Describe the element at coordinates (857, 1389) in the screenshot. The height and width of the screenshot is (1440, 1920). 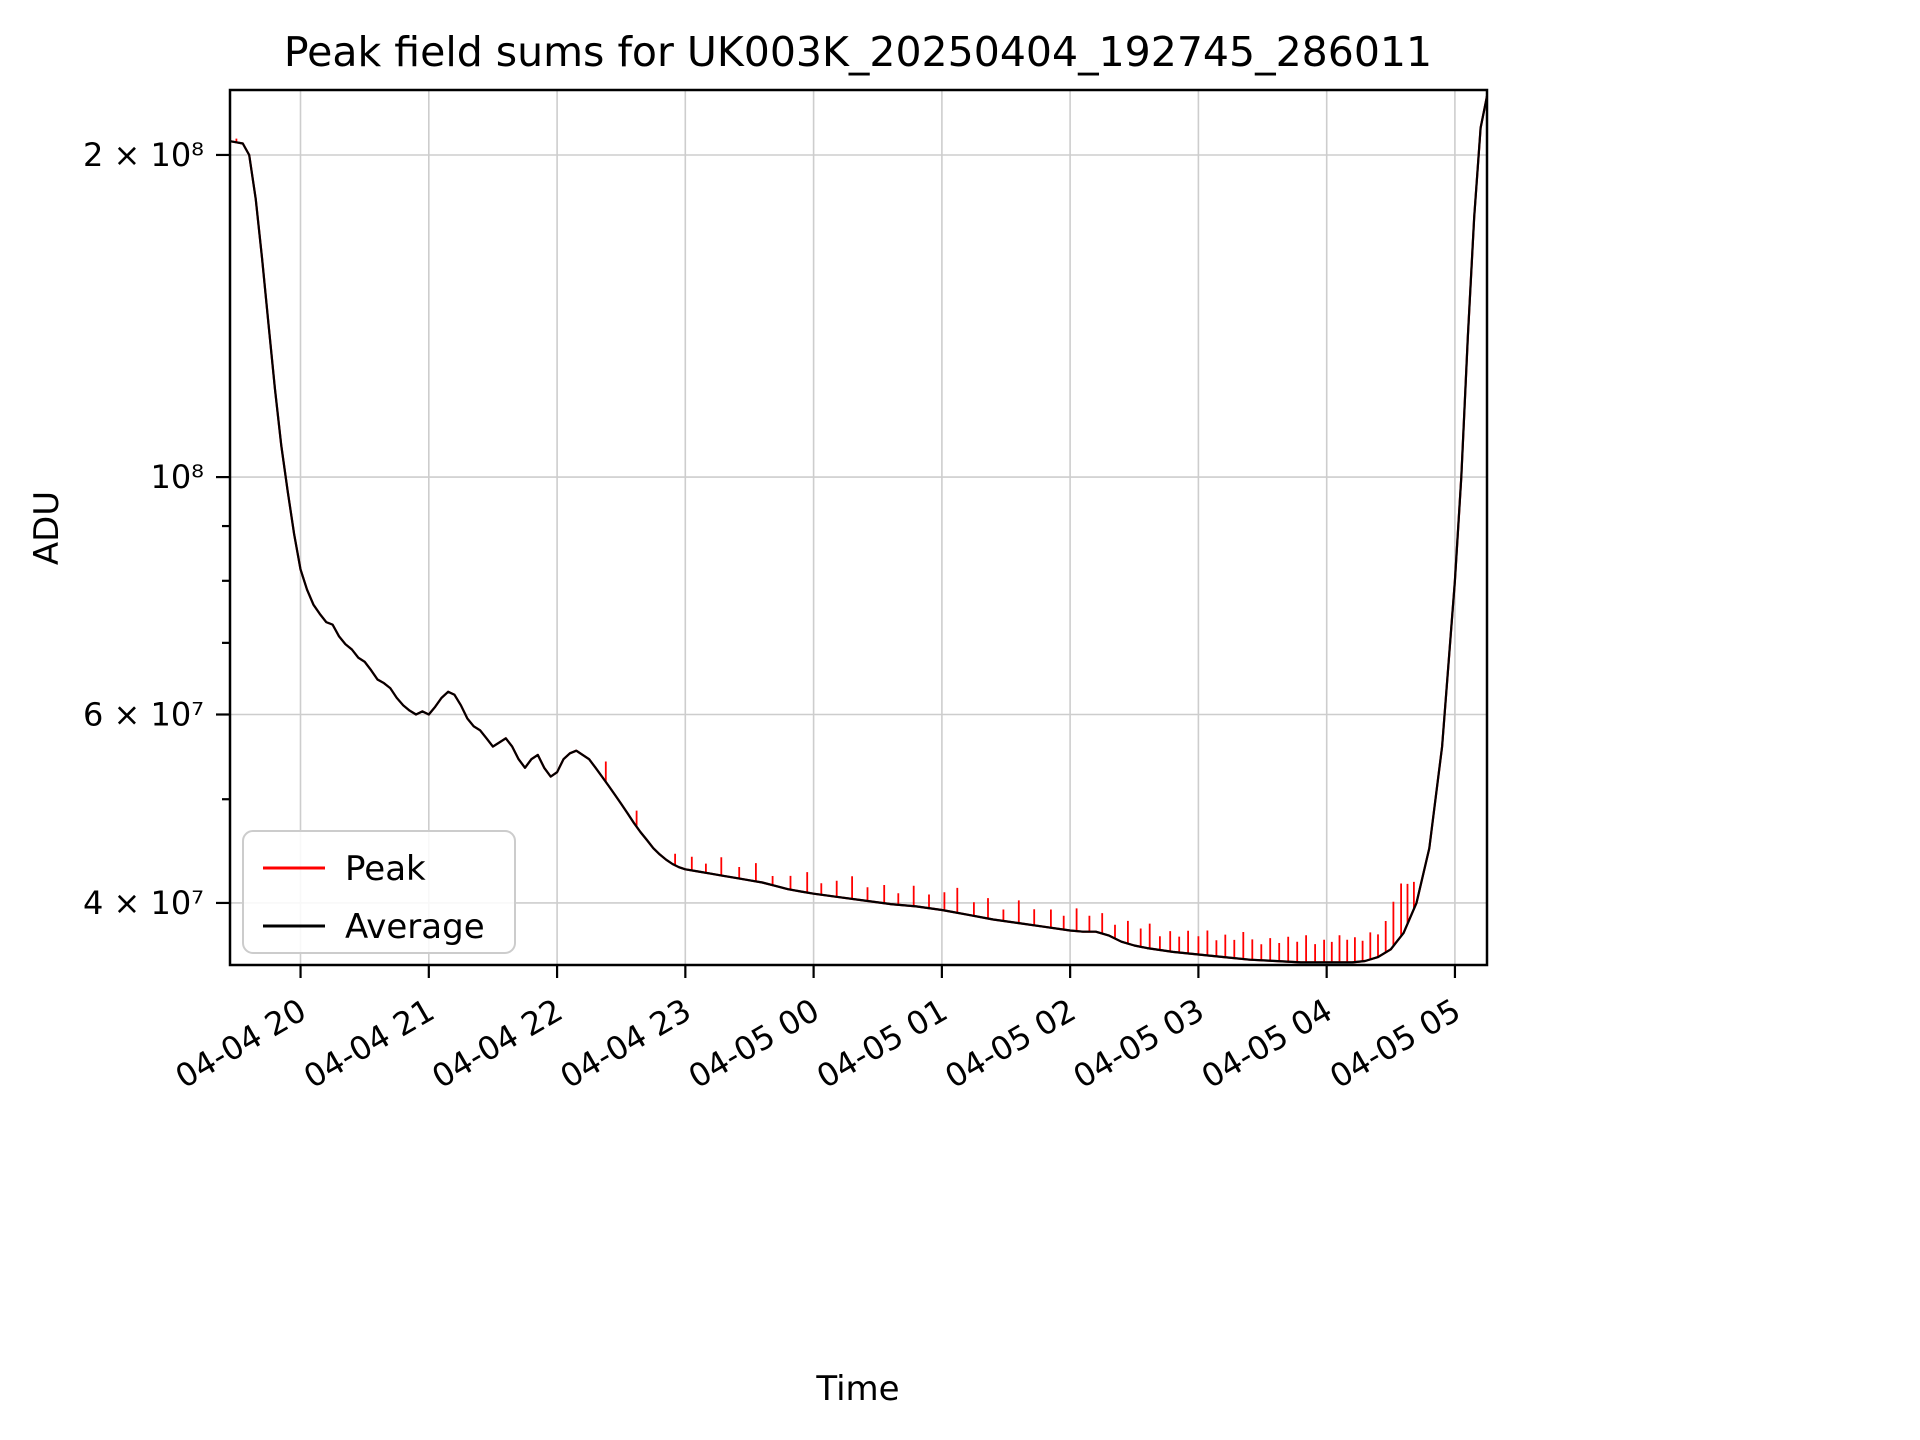
I see `x-axis-label: Time` at that location.